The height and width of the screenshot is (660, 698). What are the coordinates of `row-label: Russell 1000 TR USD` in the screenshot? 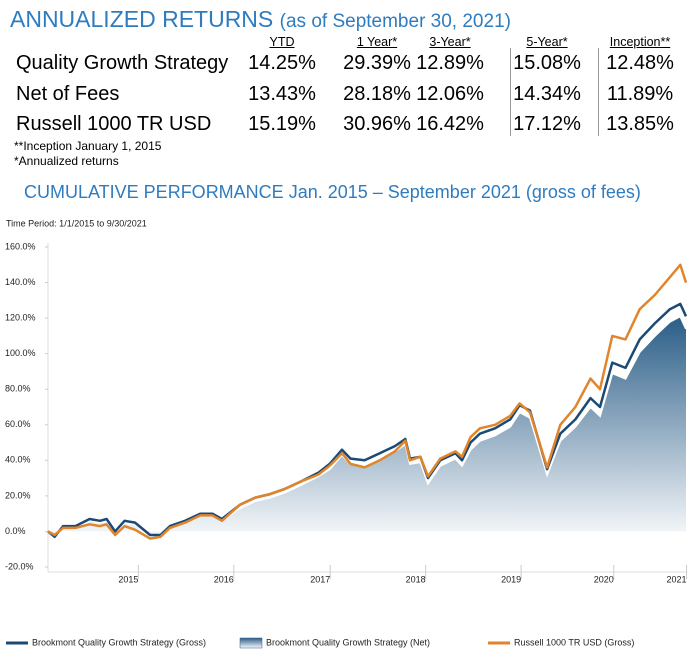 It's located at (114, 124).